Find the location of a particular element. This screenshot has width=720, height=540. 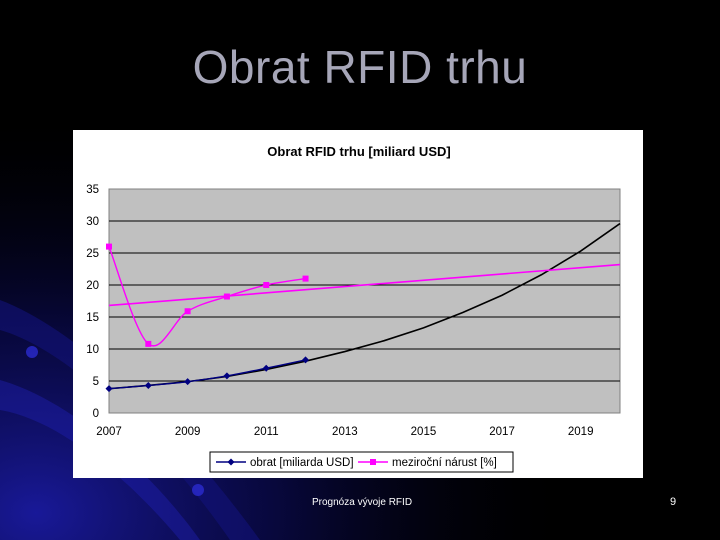

y-tick-label: 25 is located at coordinates (92, 254).